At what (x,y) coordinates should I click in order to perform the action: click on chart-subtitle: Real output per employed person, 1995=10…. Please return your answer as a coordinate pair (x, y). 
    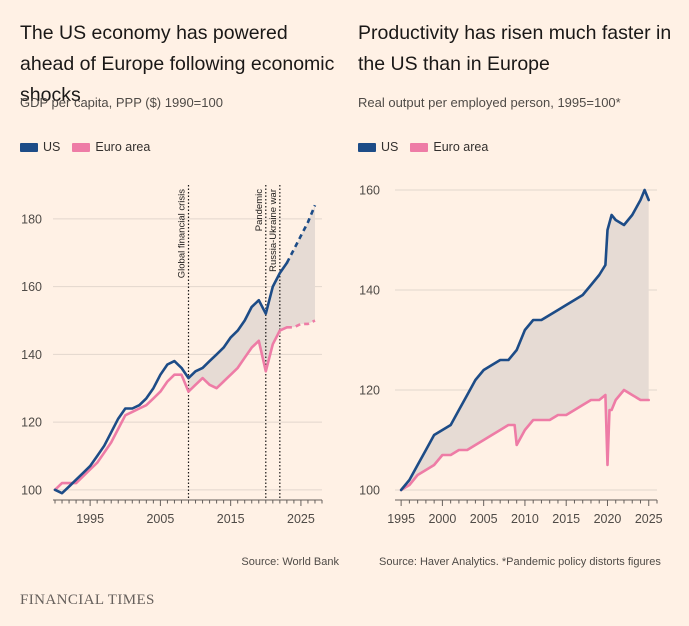
    Looking at the image, I should click on (489, 102).